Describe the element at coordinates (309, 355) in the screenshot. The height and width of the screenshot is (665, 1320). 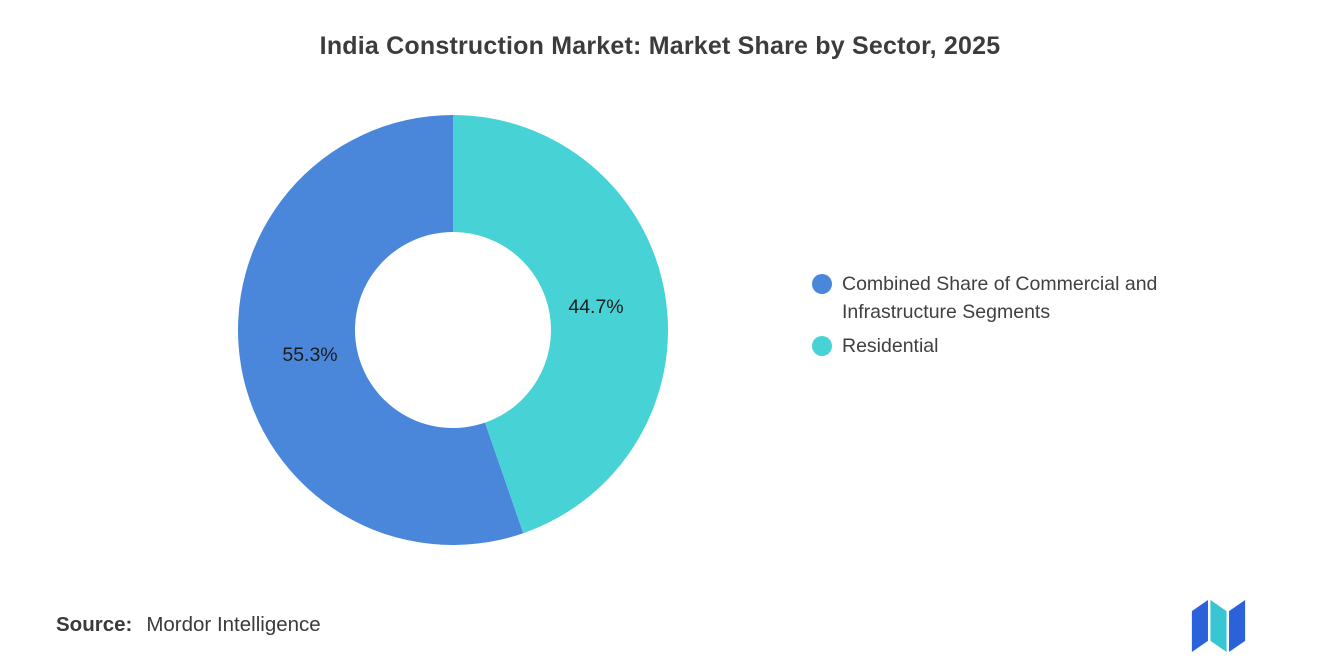
I see `donut-slice-label: 55.3%` at that location.